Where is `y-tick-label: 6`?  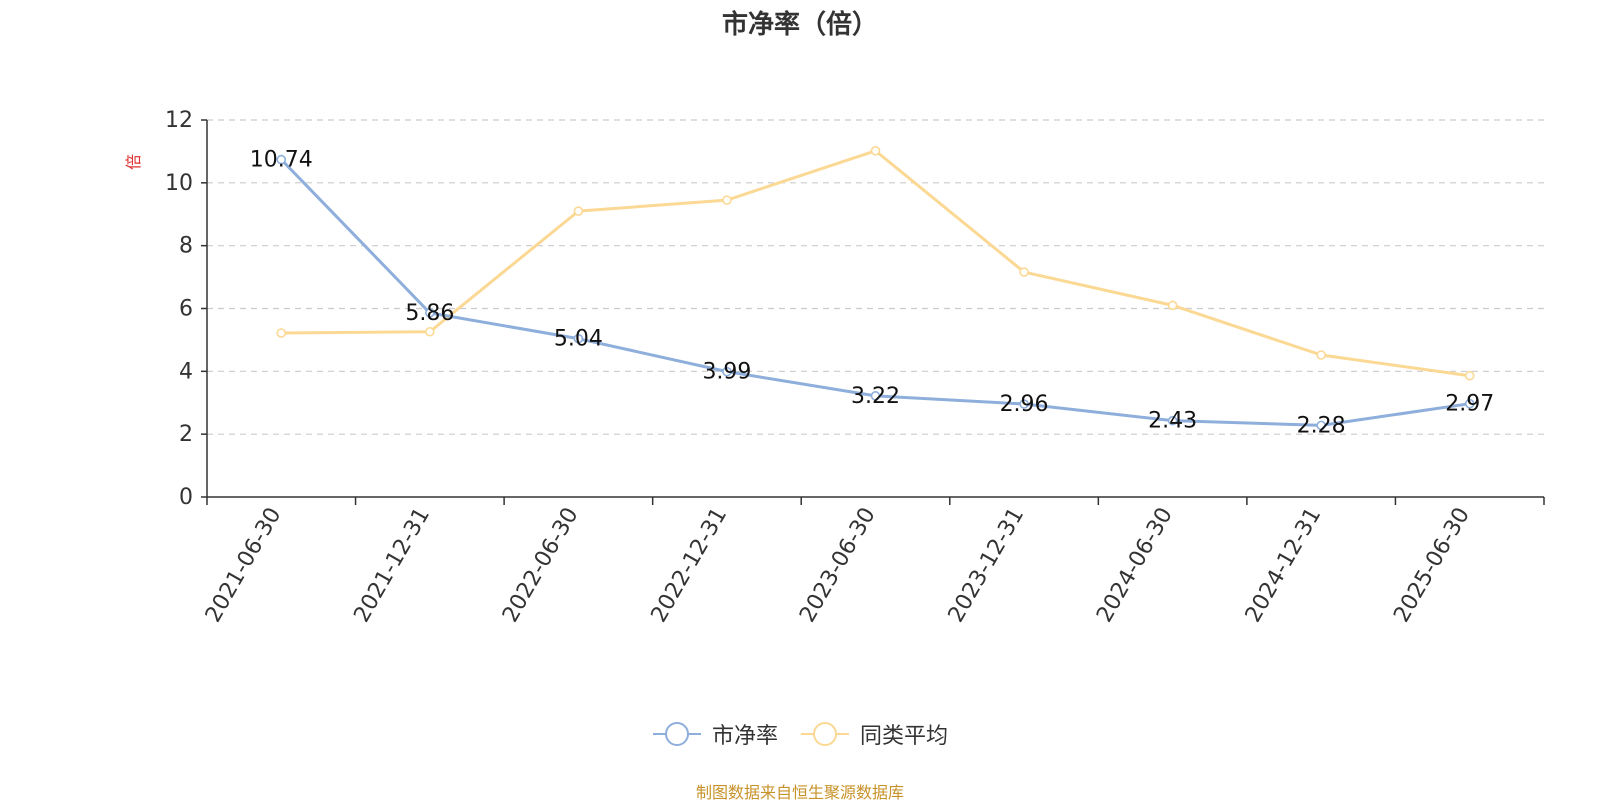
y-tick-label: 6 is located at coordinates (186, 309).